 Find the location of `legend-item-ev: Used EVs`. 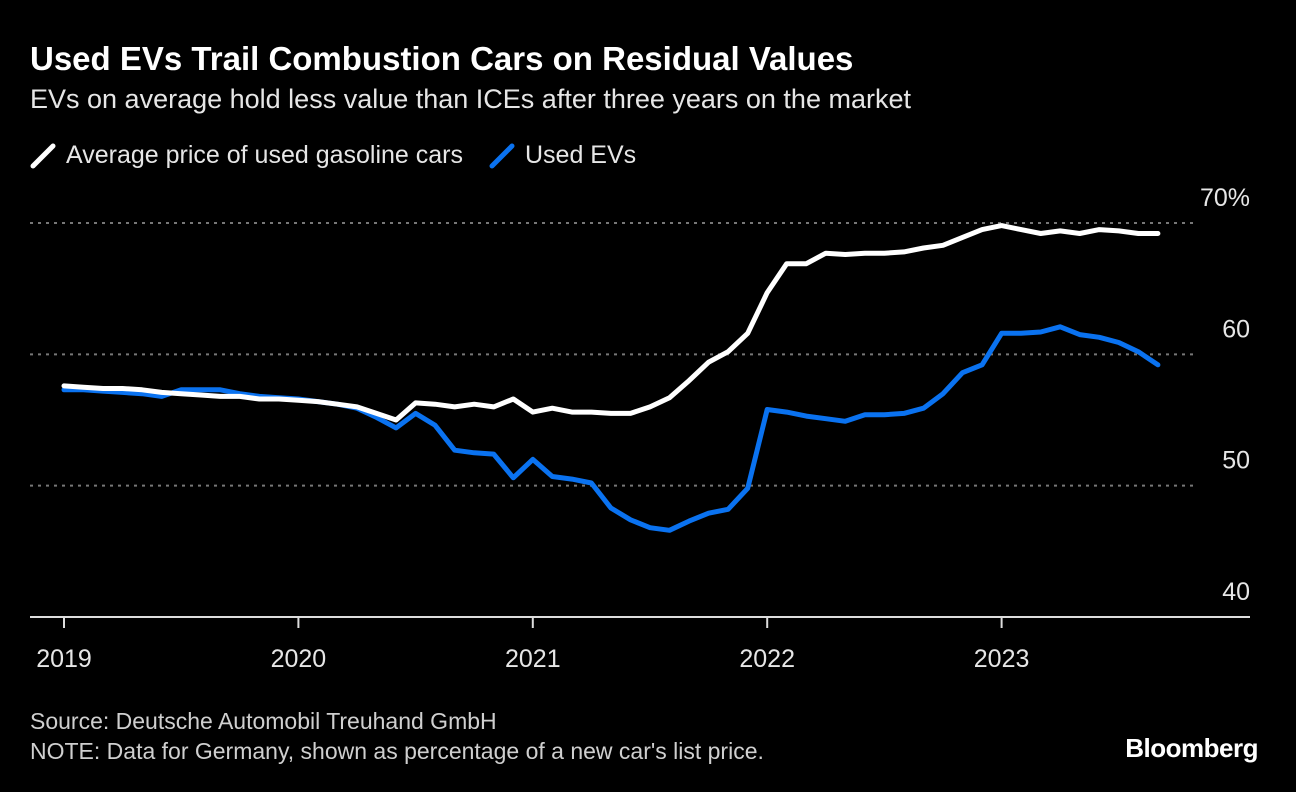

legend-item-ev: Used EVs is located at coordinates (562, 155).